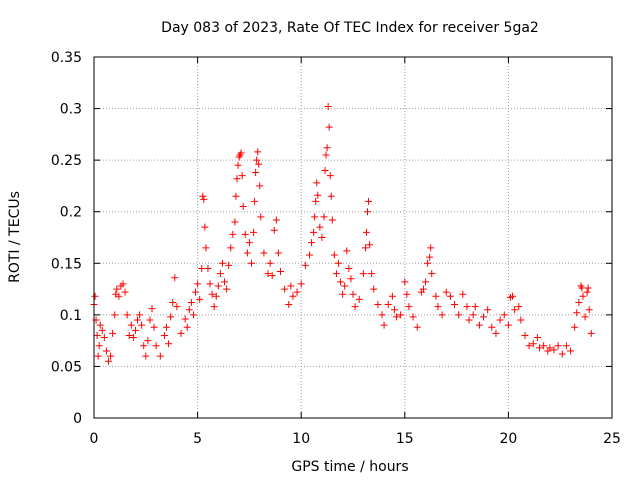 The height and width of the screenshot is (480, 640). Describe the element at coordinates (66, 264) in the screenshot. I see `y-tick-label: 0.15` at that location.